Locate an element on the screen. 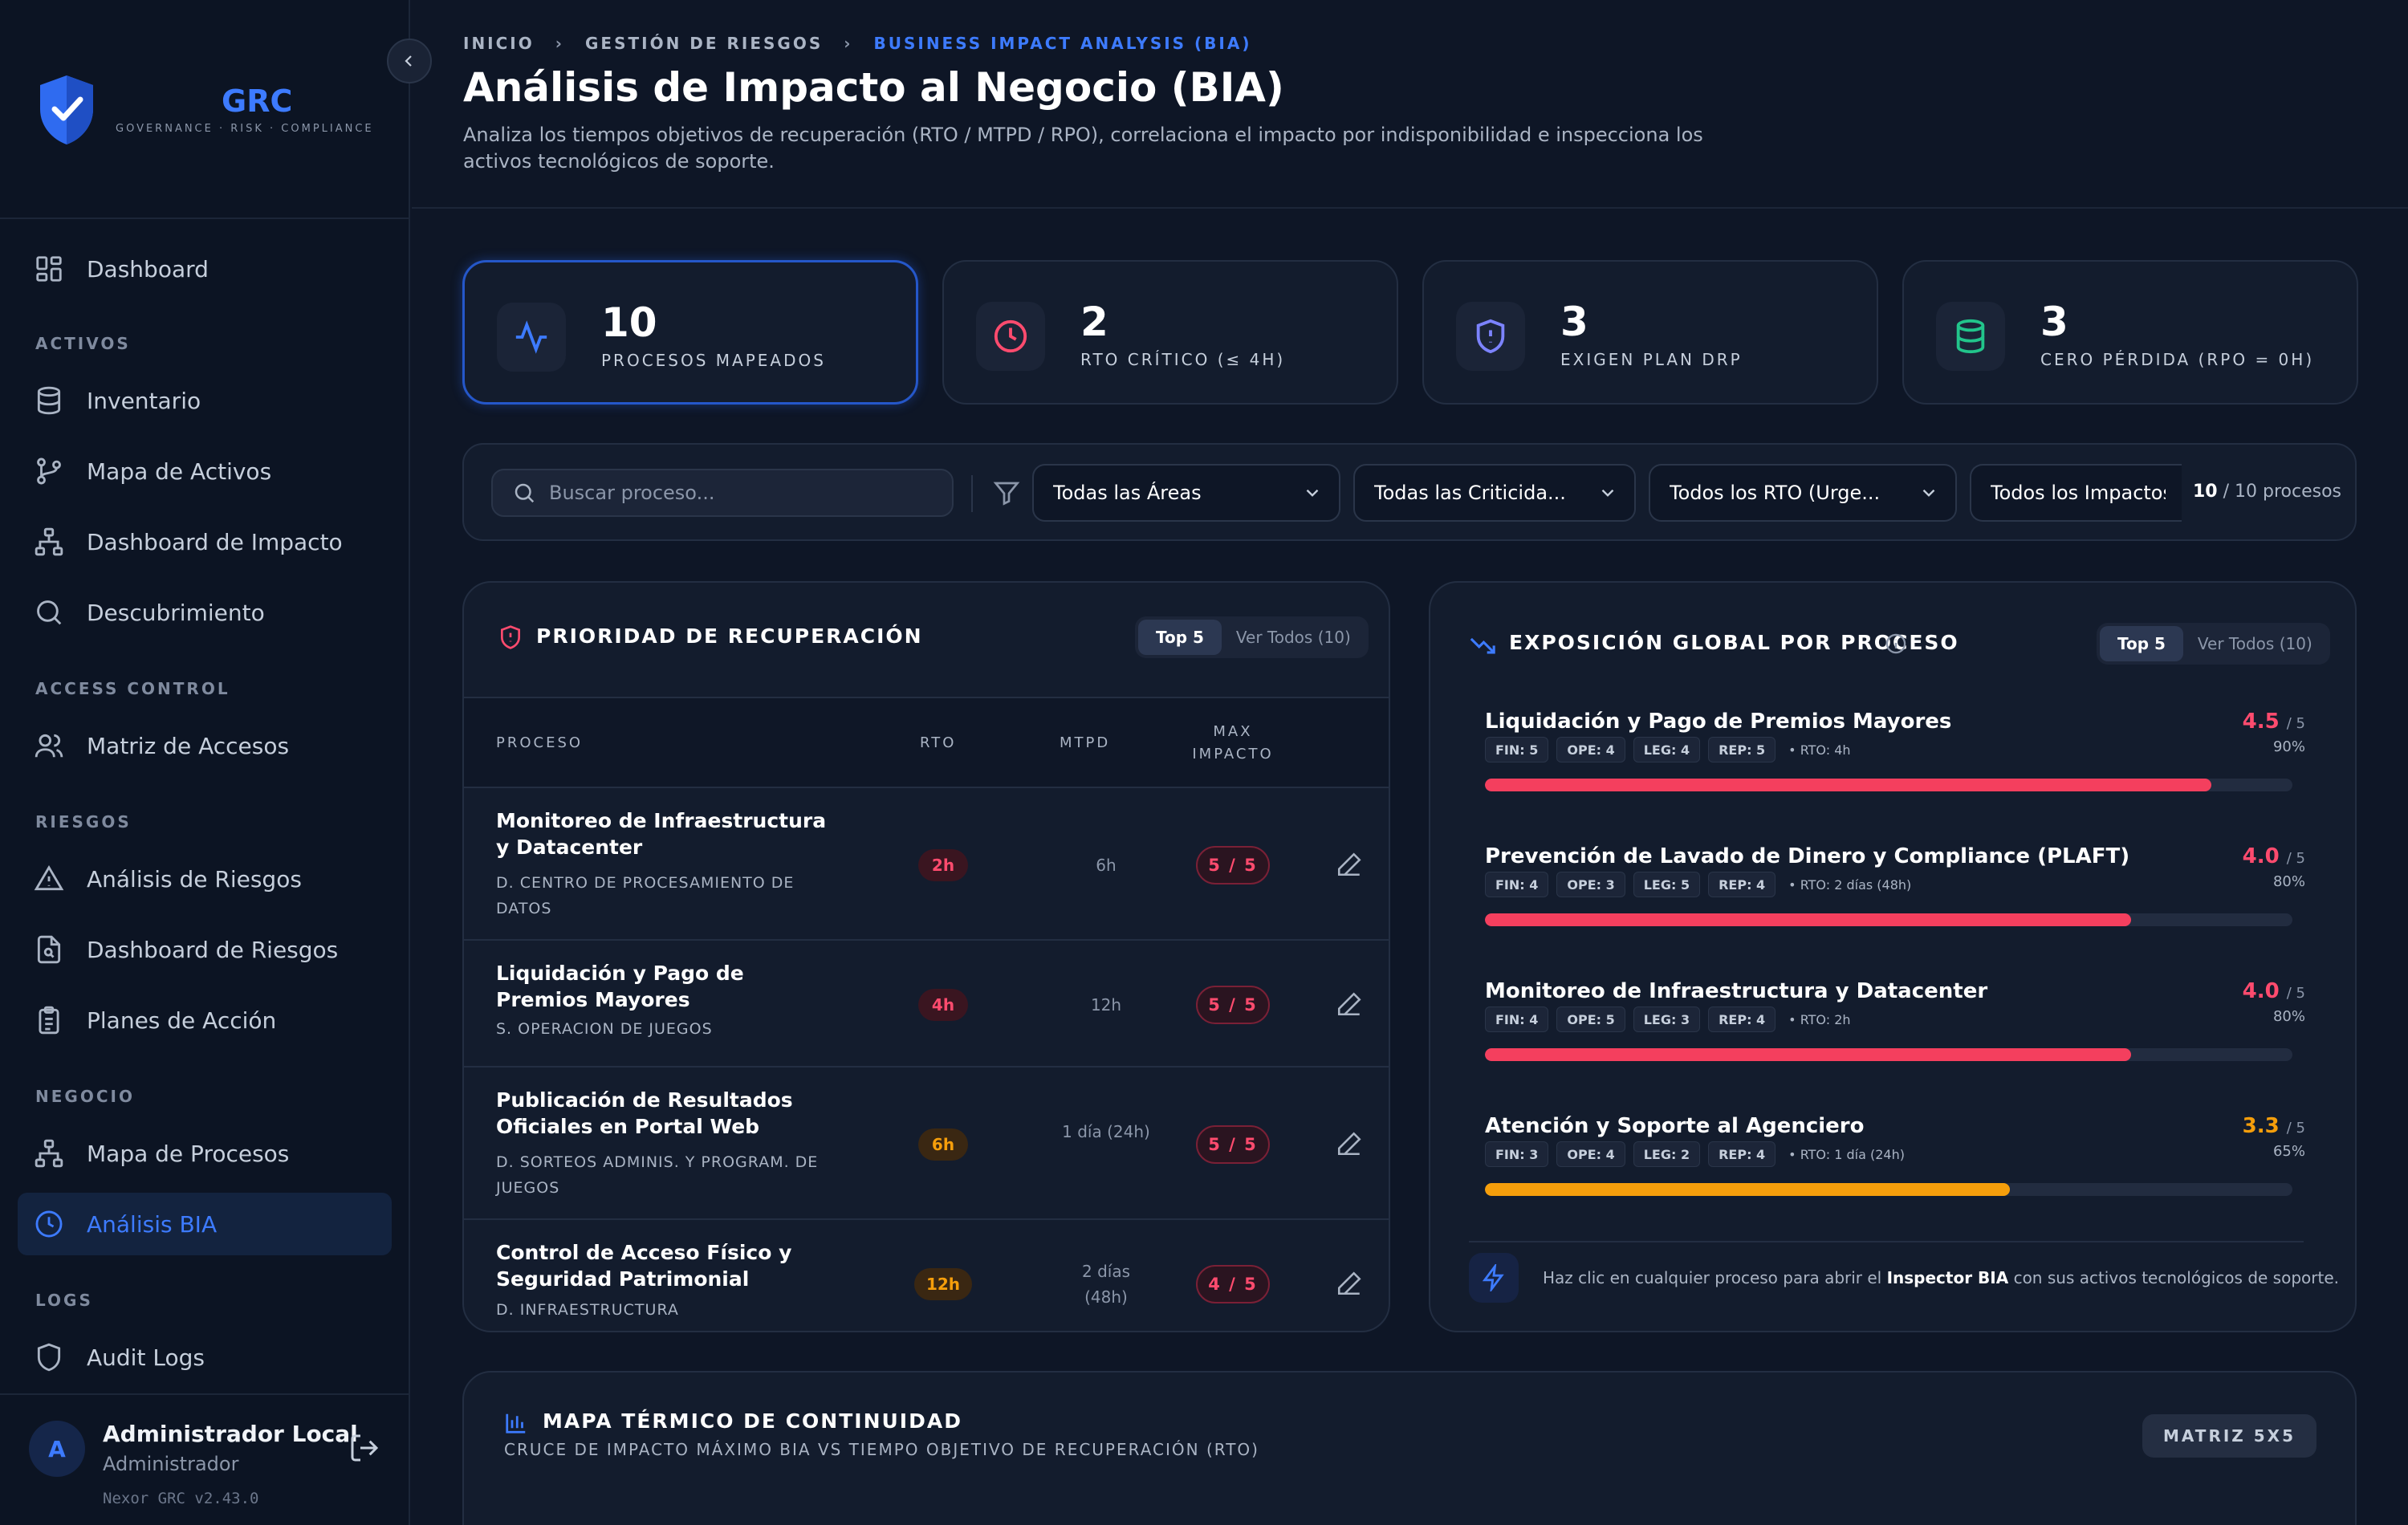 The height and width of the screenshot is (1525, 2408). sidebar-item-mapa-procesos: Mapa de Procesos is located at coordinates (205, 1154).